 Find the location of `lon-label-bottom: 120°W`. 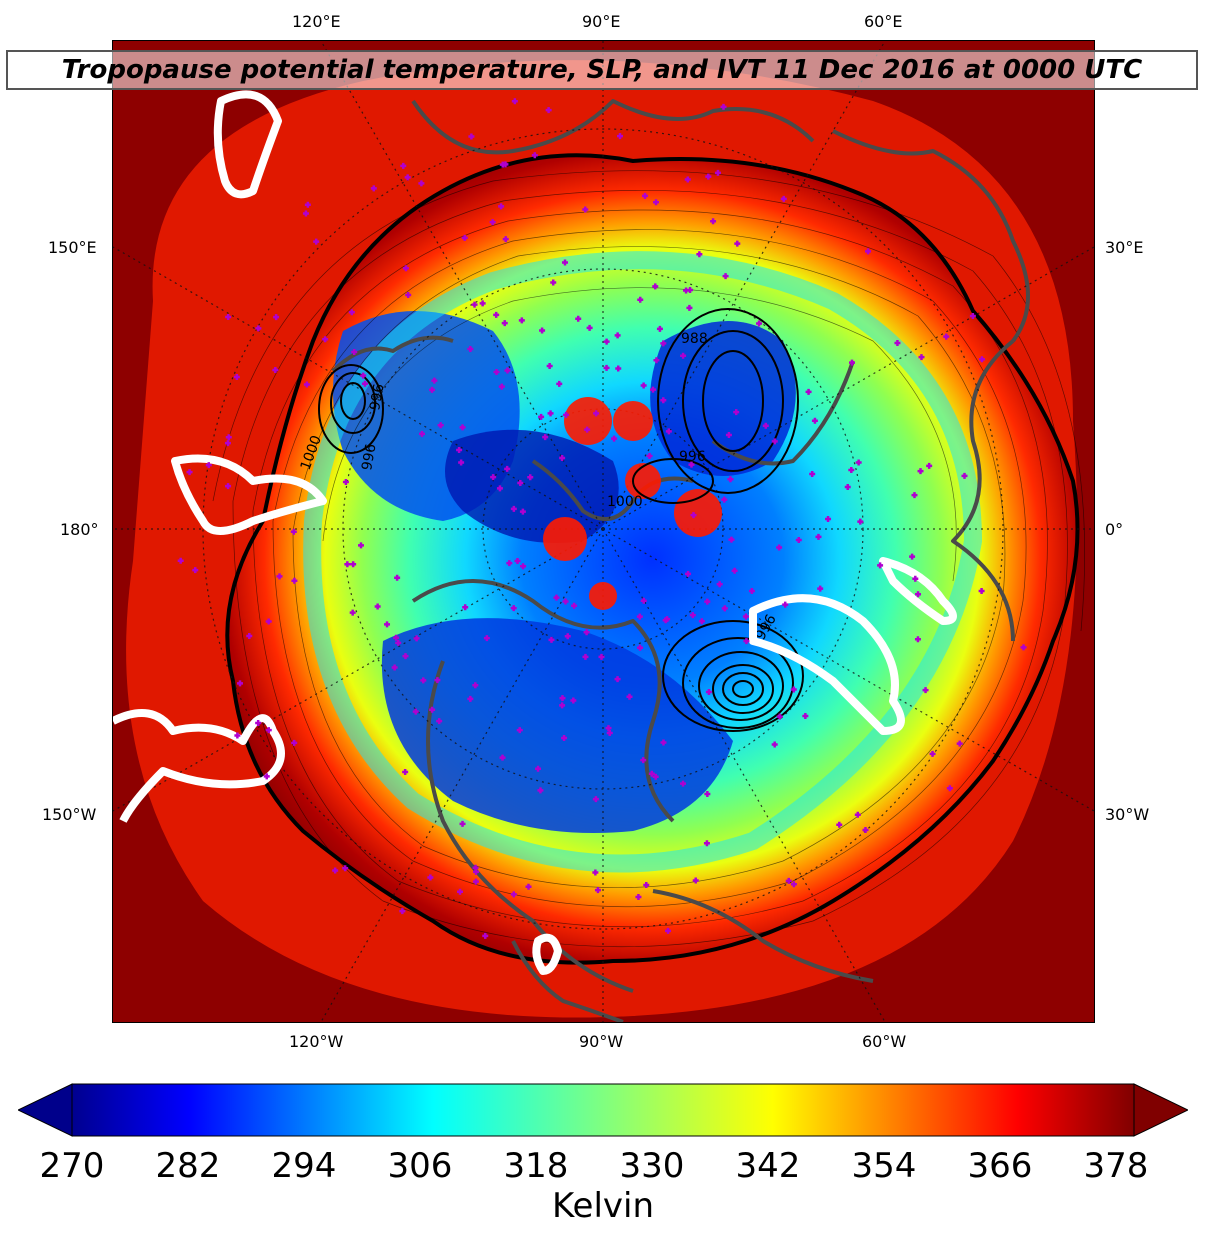

lon-label-bottom: 120°W is located at coordinates (316, 1041).